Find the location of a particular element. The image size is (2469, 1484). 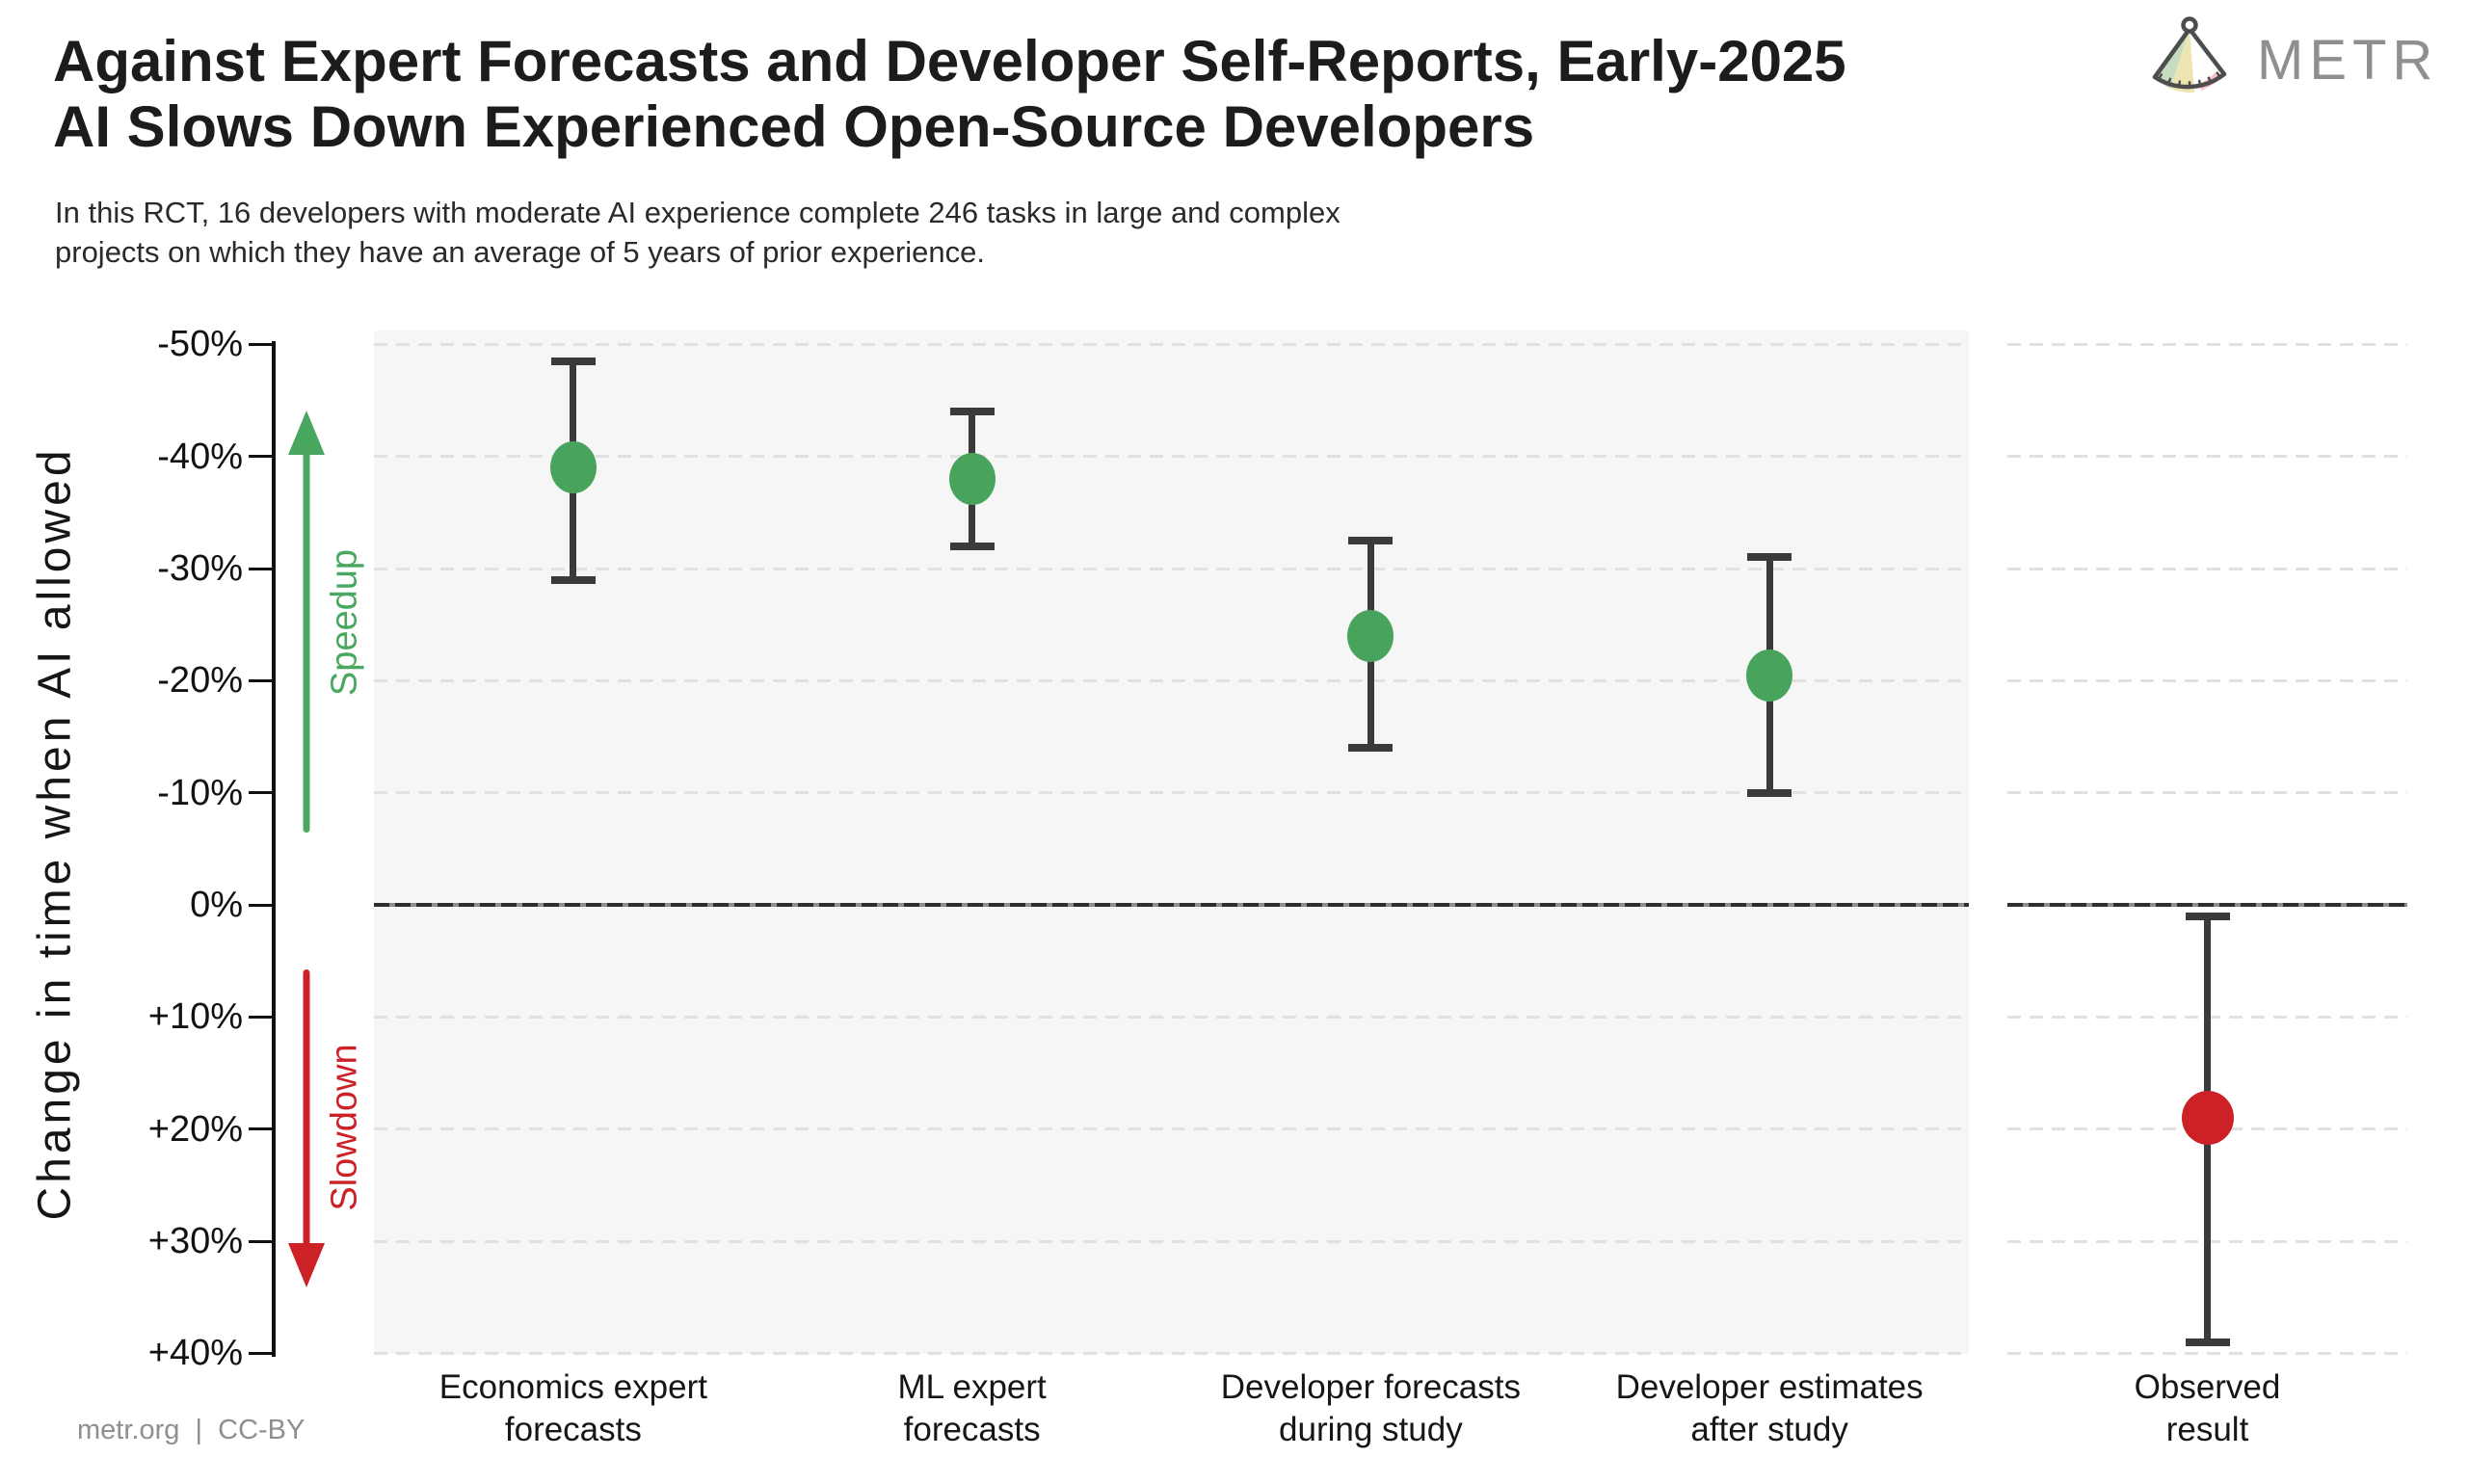

y-tick-label: +10% is located at coordinates (195, 1017).